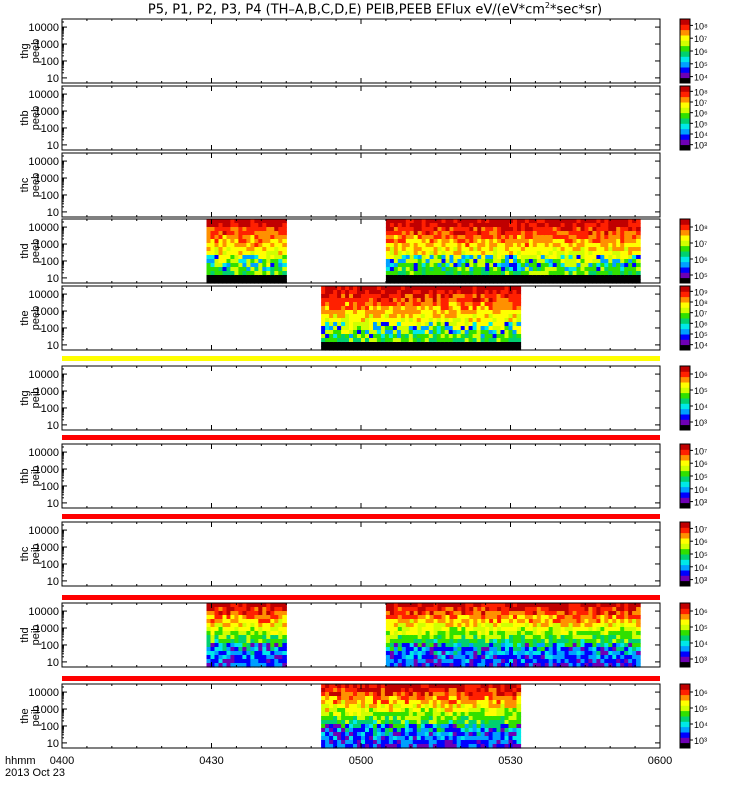  What do you see at coordinates (43, 531) in the screenshot?
I see `y-tick-label: 10000` at bounding box center [43, 531].